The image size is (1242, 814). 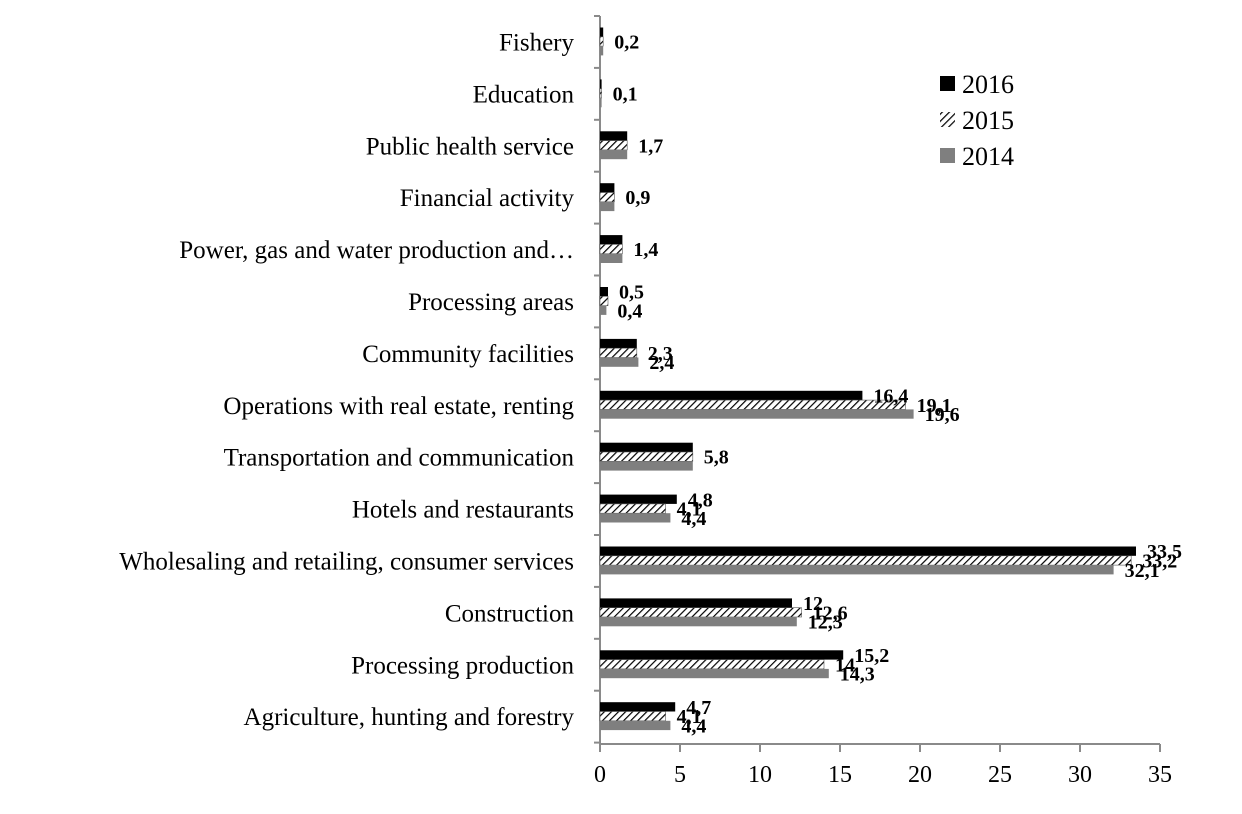 I want to click on data-label: 0,1, so click(x=625, y=94).